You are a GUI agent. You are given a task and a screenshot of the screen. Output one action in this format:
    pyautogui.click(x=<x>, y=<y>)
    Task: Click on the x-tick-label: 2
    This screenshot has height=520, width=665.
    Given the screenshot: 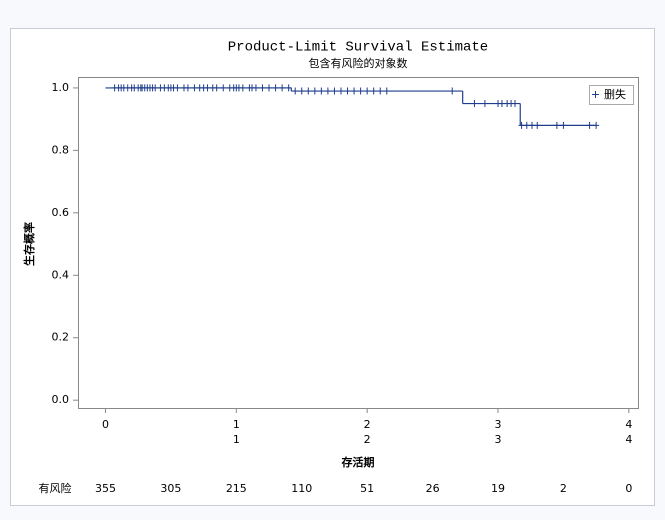 What is the action you would take?
    pyautogui.click(x=367, y=424)
    